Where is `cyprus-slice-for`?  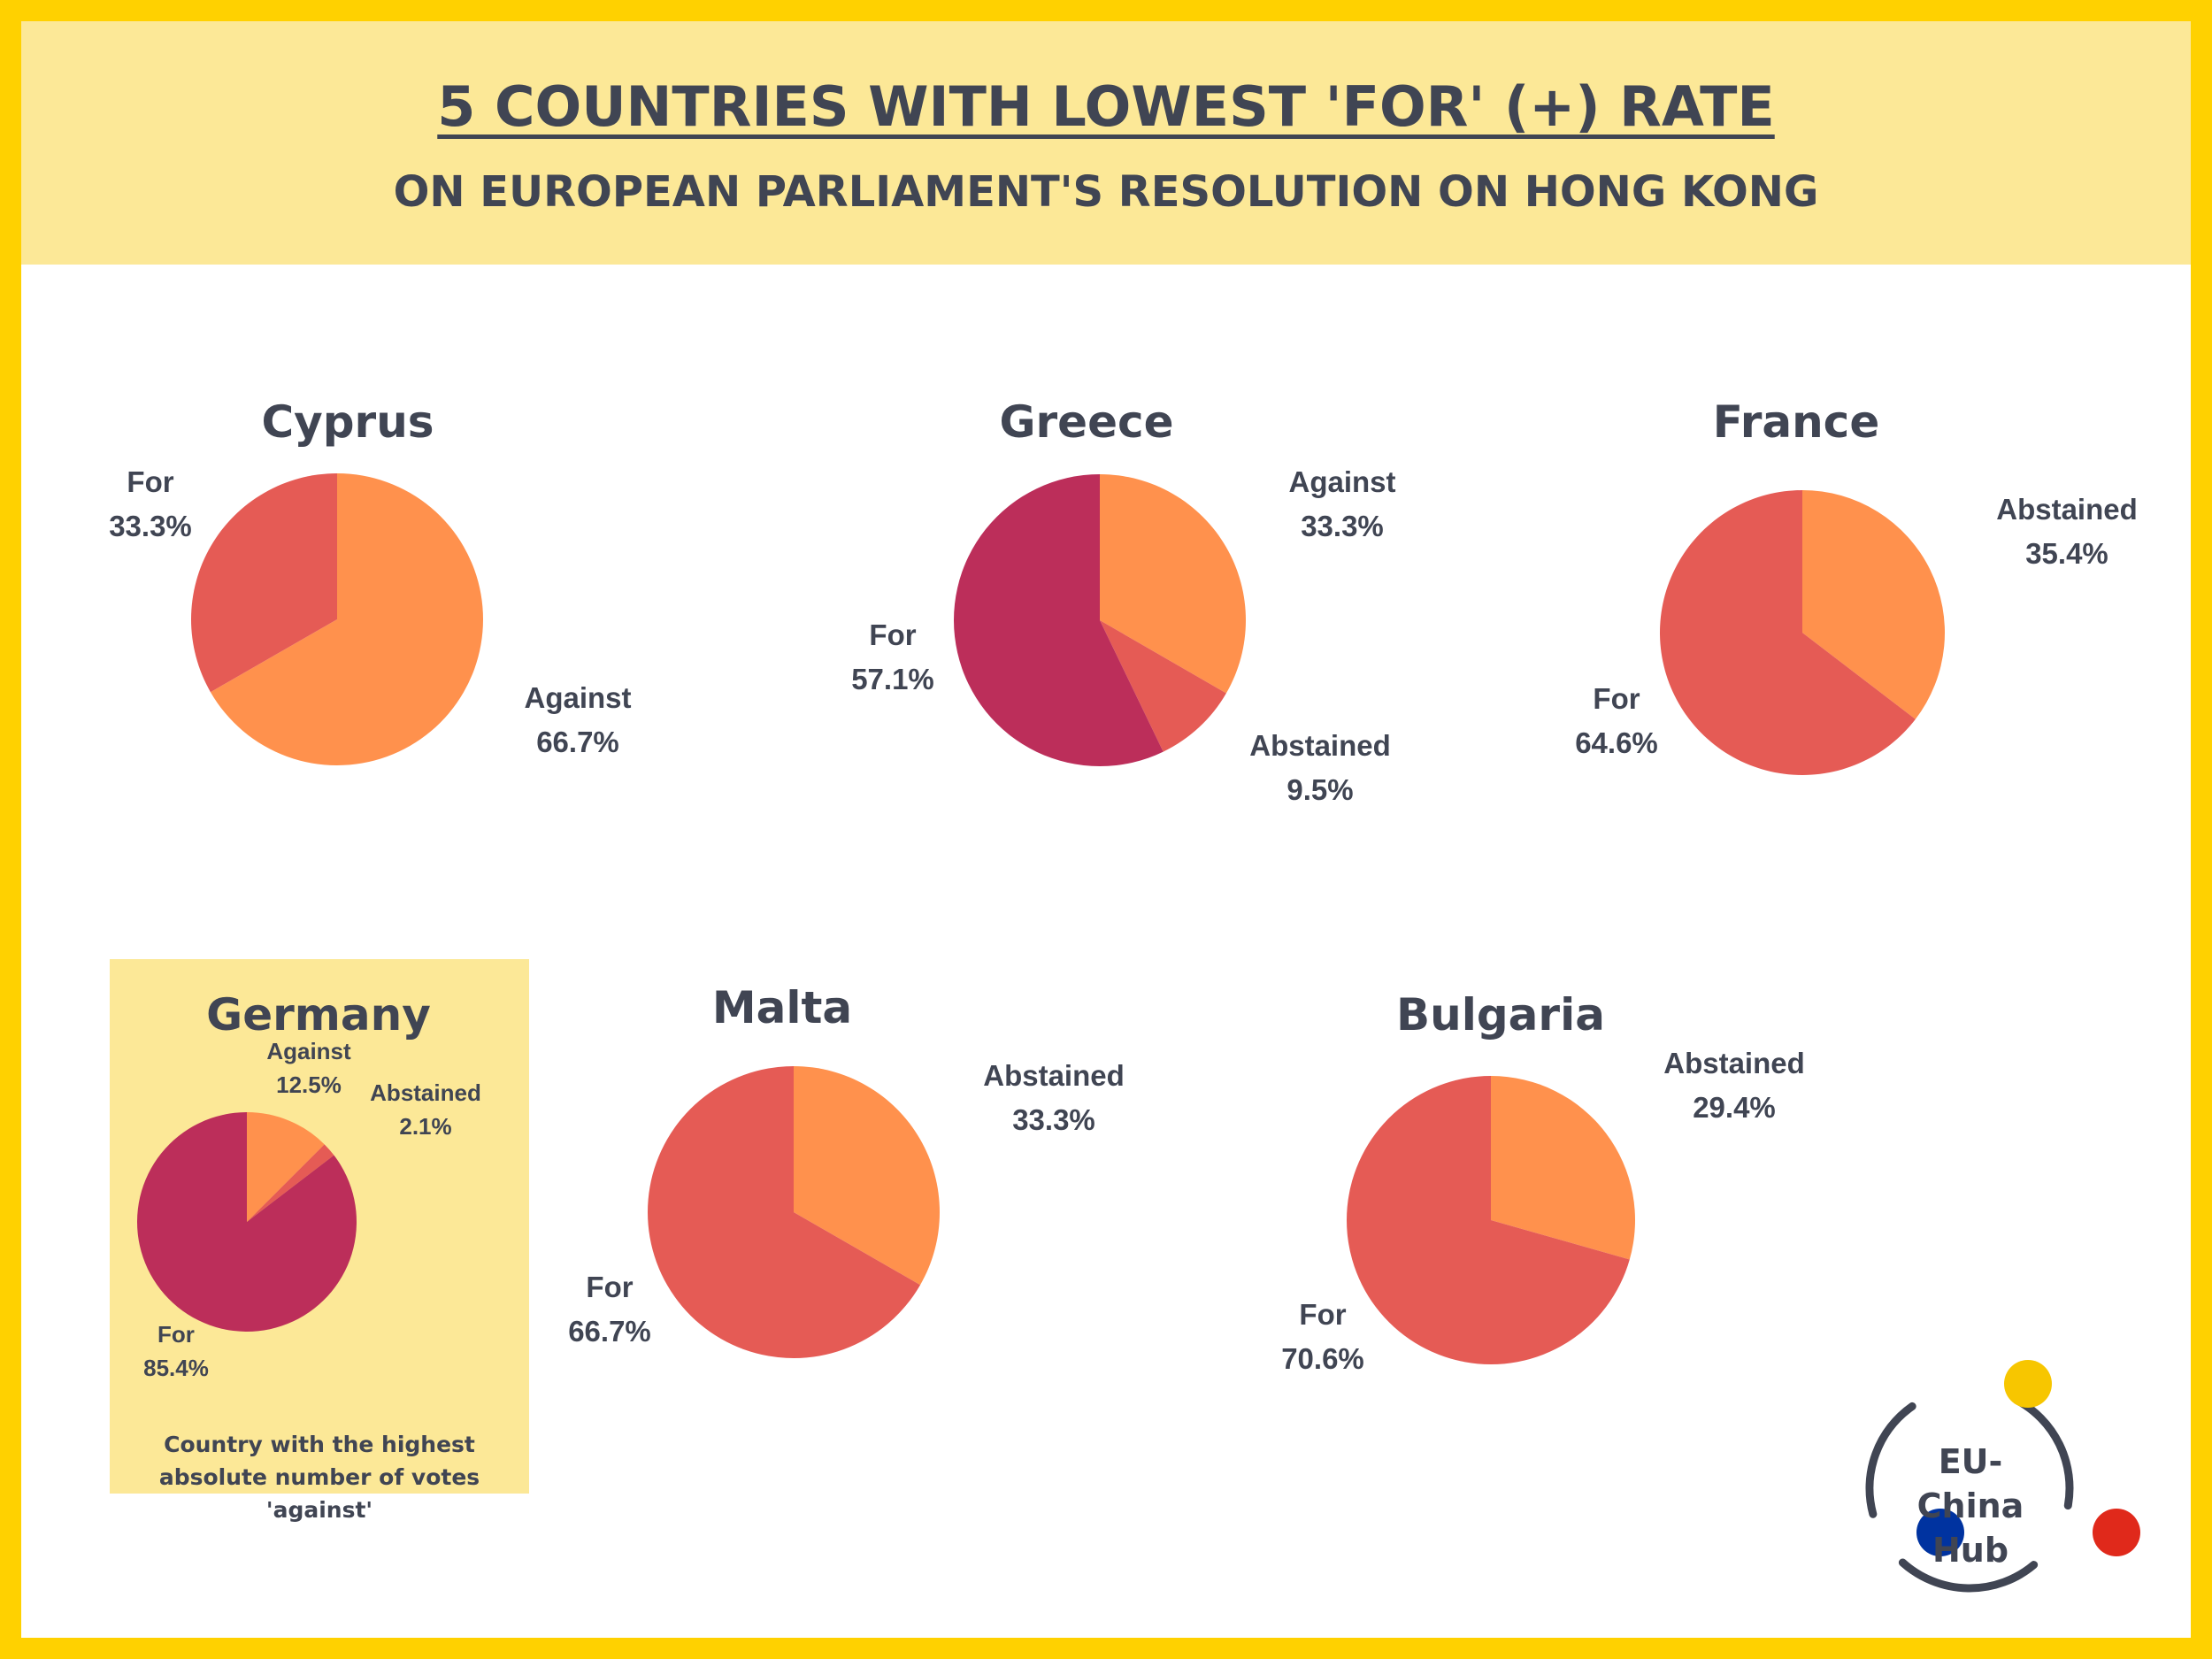
cyprus-slice-for is located at coordinates (263, 583).